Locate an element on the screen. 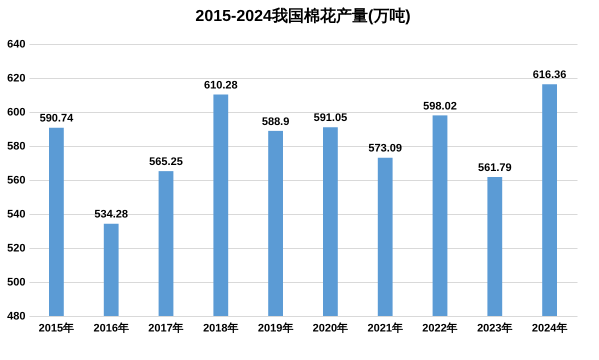 The width and height of the screenshot is (599, 360). y-tick-label: 480 is located at coordinates (16, 316).